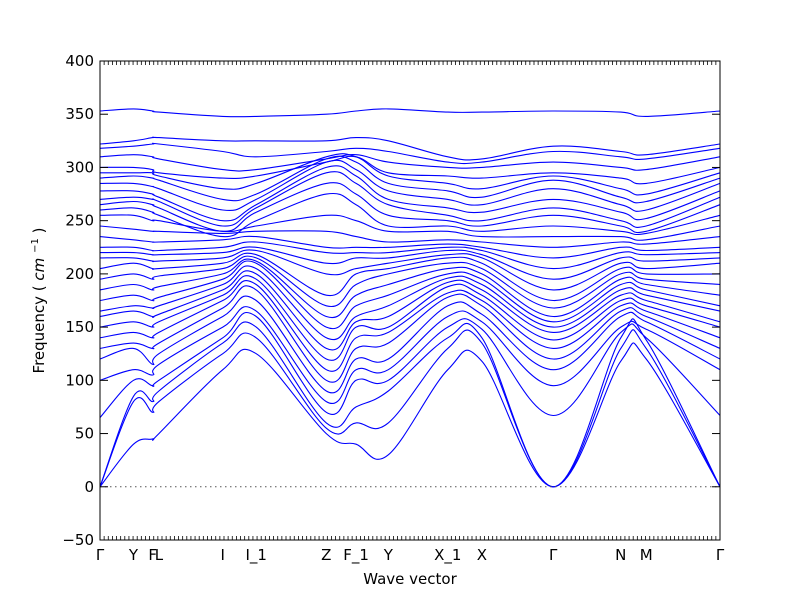 This screenshot has height=600, width=800. I want to click on y-tick-label: 0, so click(89, 487).